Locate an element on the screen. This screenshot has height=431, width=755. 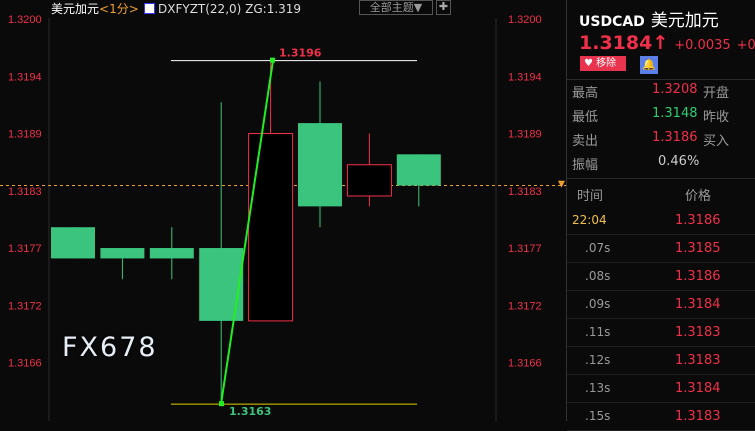
symbol-name: 美元加元 is located at coordinates (684, 21).